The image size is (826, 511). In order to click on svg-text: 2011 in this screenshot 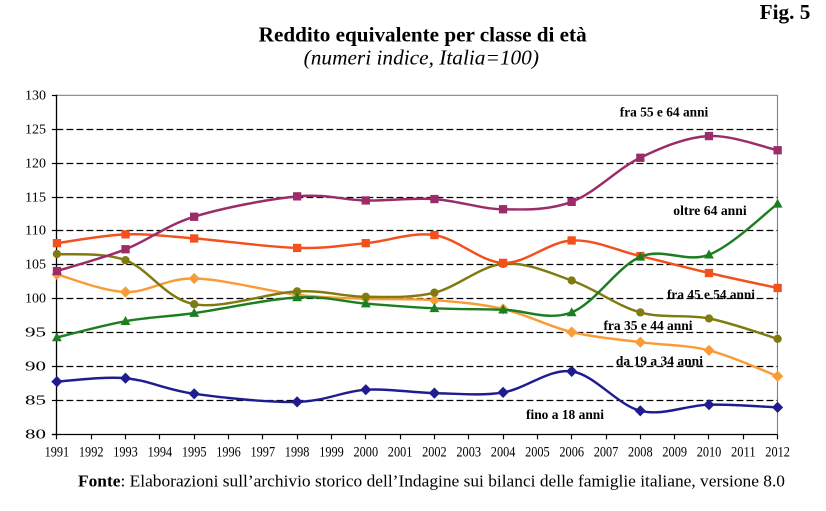, I will do `click(743, 453)`.